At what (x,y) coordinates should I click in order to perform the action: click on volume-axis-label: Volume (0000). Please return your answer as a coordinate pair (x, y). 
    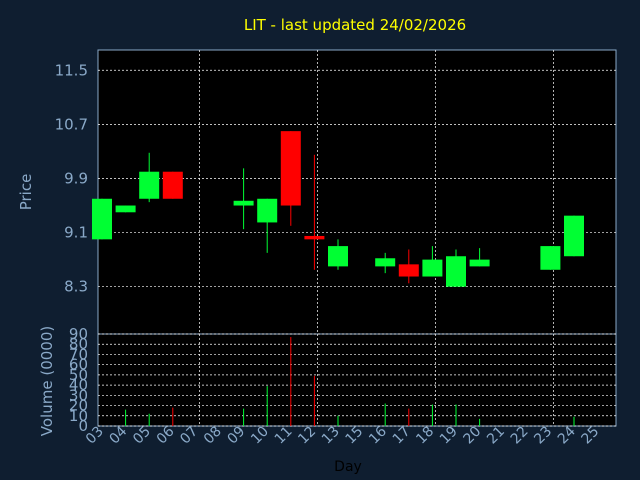
    Looking at the image, I should click on (47, 381).